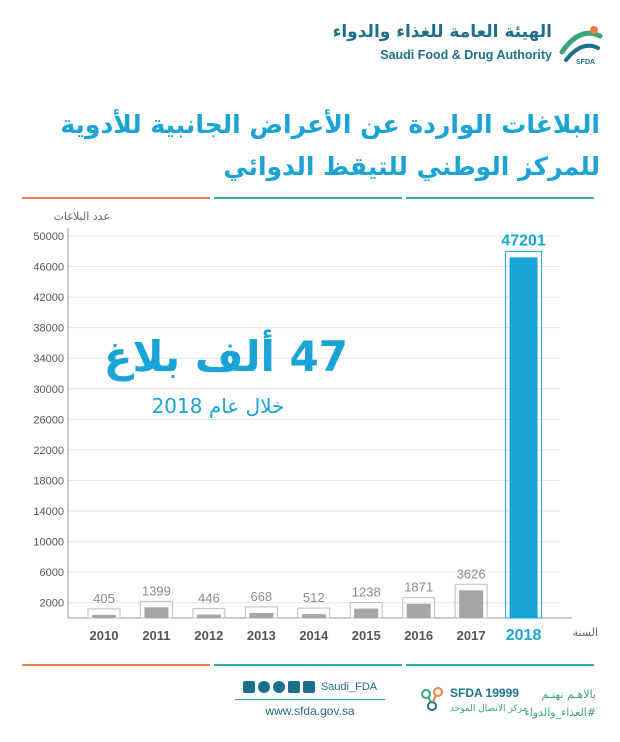  What do you see at coordinates (104, 598) in the screenshot?
I see `value-label-2010: 405` at bounding box center [104, 598].